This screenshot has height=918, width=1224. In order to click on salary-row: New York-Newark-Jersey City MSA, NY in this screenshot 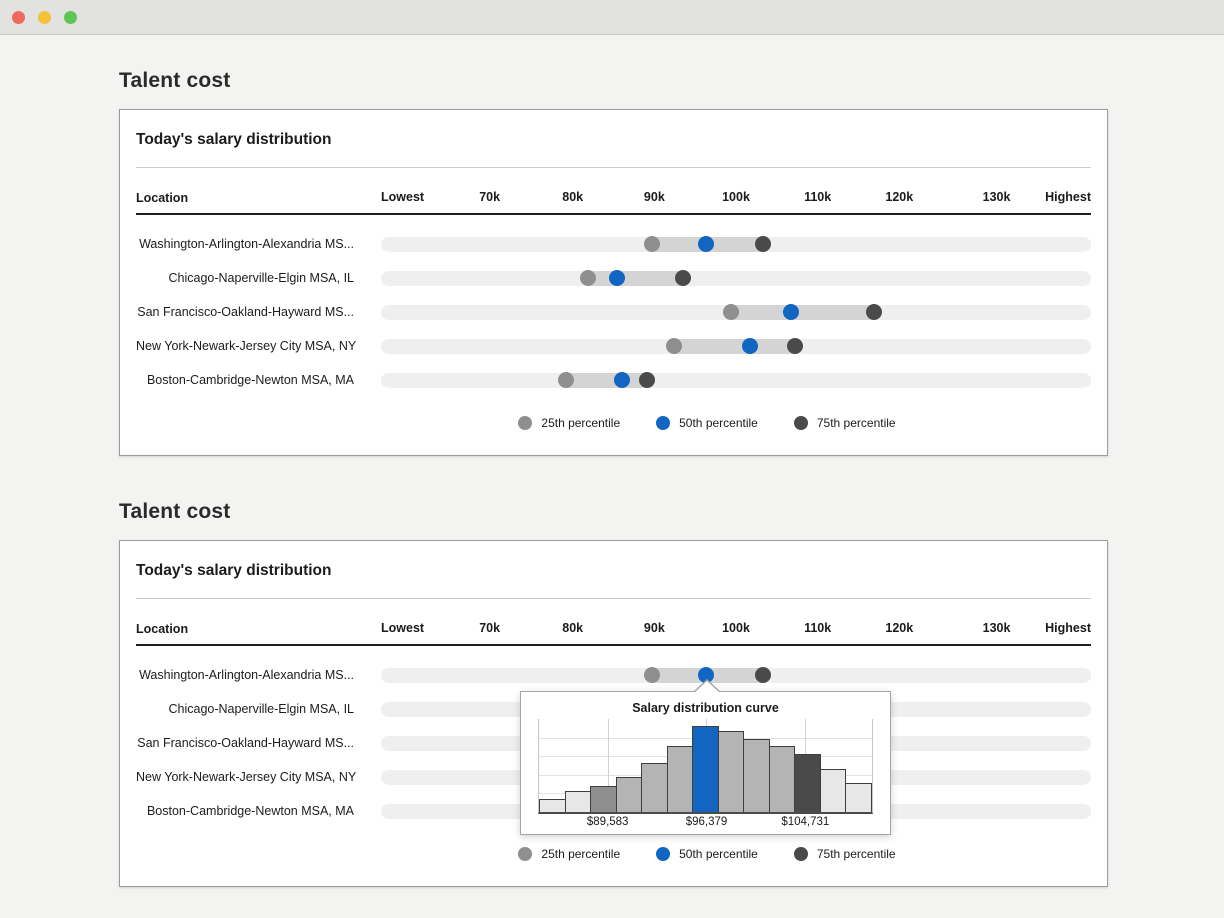, I will do `click(613, 346)`.